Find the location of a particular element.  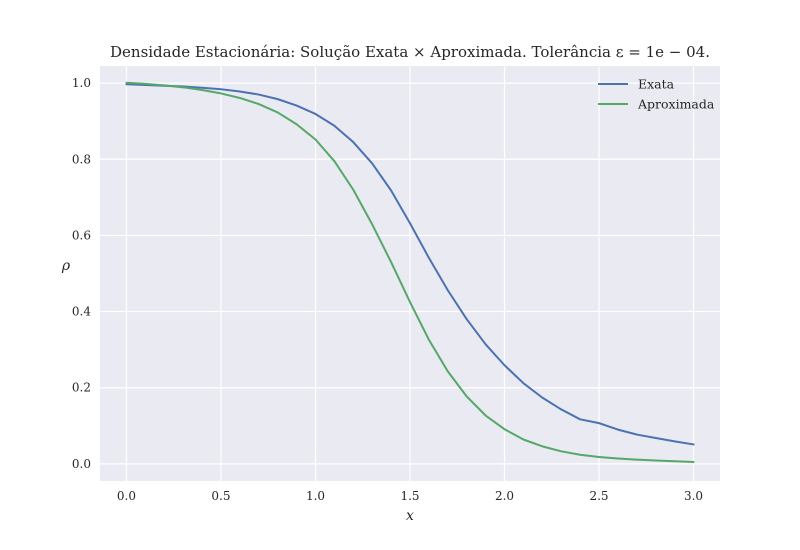

x-tick-label: 1.5 is located at coordinates (409, 496).